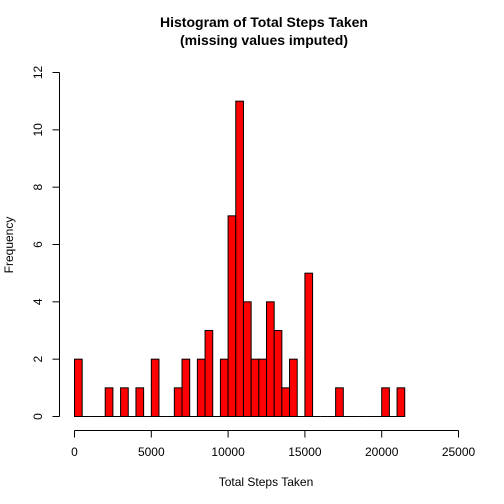 Image resolution: width=504 pixels, height=504 pixels. What do you see at coordinates (38, 416) in the screenshot?
I see `y-tick-label: 0` at bounding box center [38, 416].